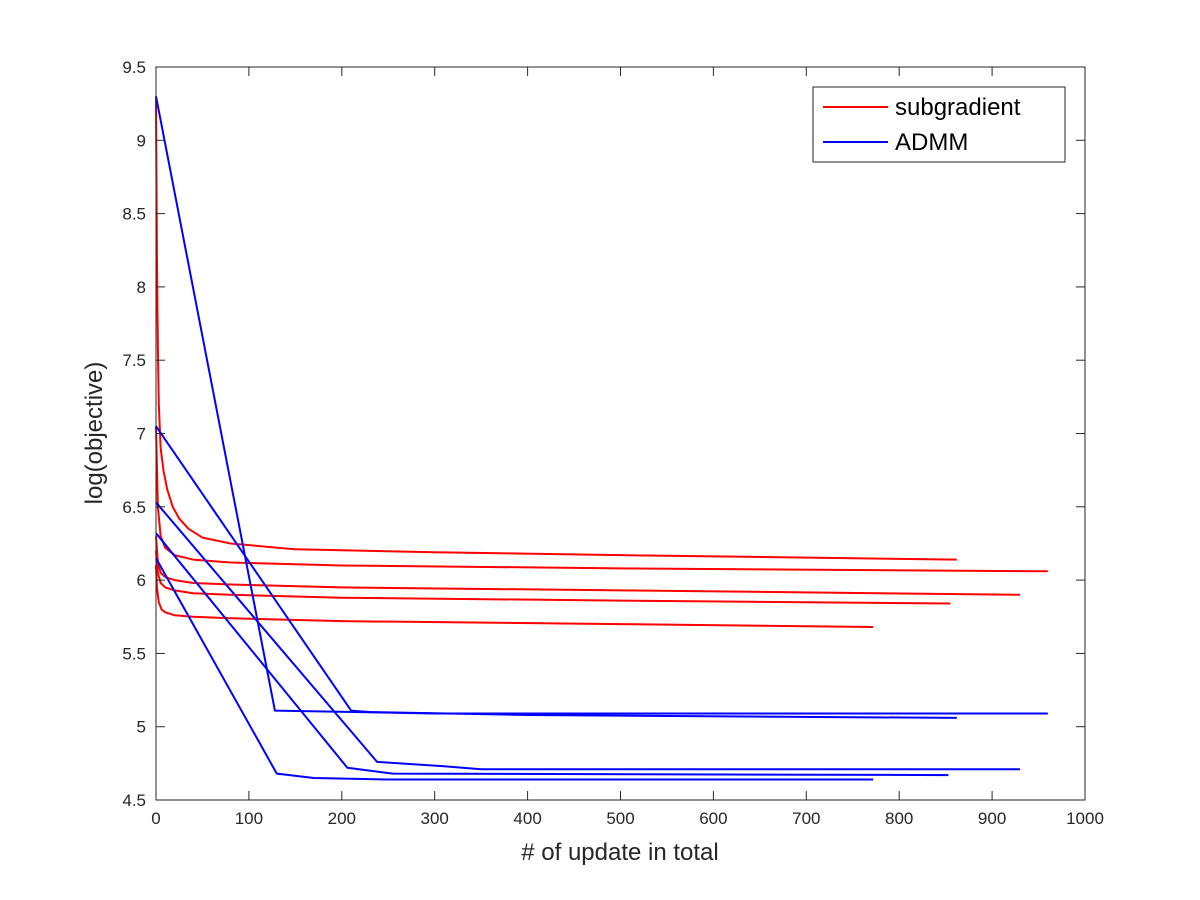  Describe the element at coordinates (435, 818) in the screenshot. I see `x-tick-label: 300` at that location.